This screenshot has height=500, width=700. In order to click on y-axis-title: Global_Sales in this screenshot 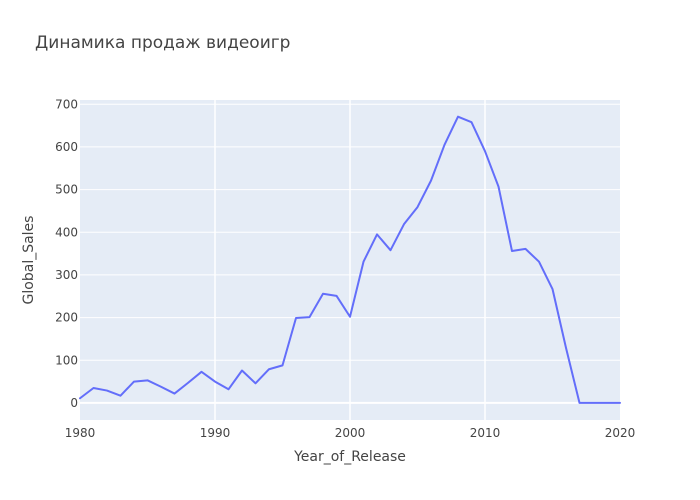, I will do `click(29, 260)`.